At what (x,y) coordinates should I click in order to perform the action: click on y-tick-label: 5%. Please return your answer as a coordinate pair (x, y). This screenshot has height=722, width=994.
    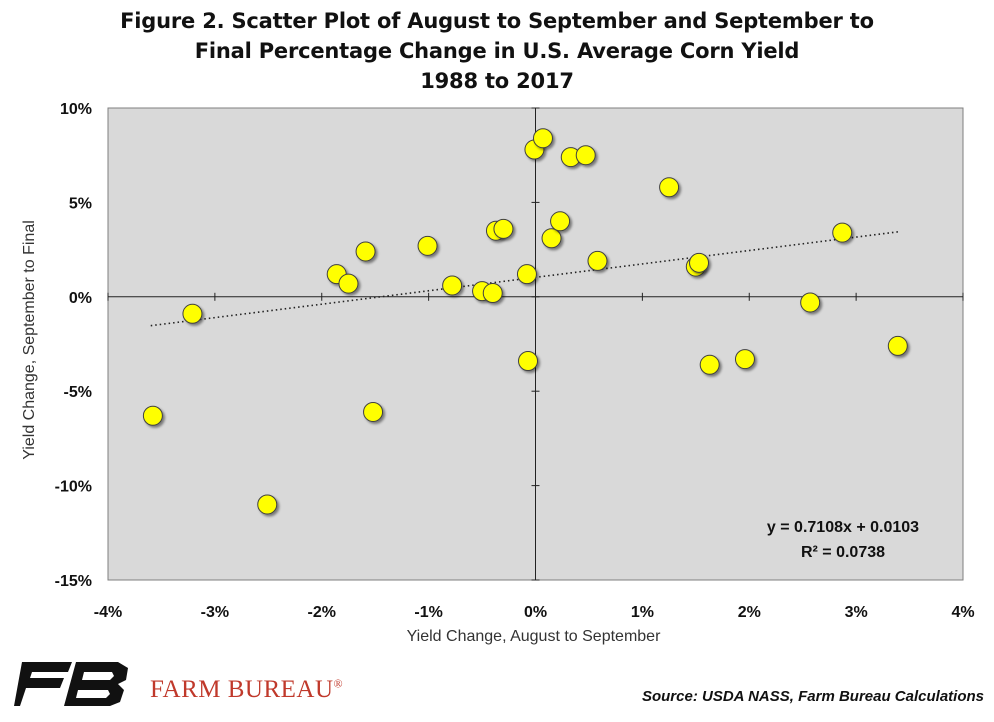
    Looking at the image, I should click on (80, 203).